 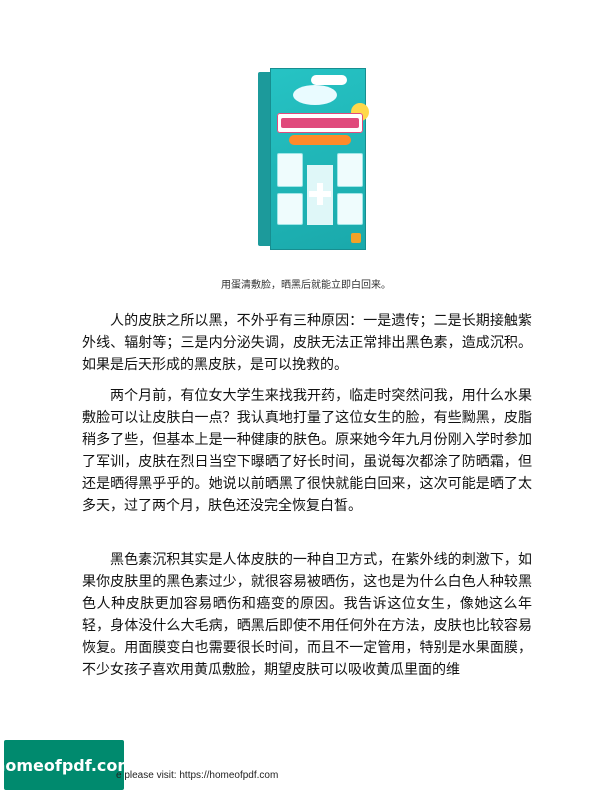 What do you see at coordinates (320, 194) in the screenshot?
I see `cover-cross-vertical` at bounding box center [320, 194].